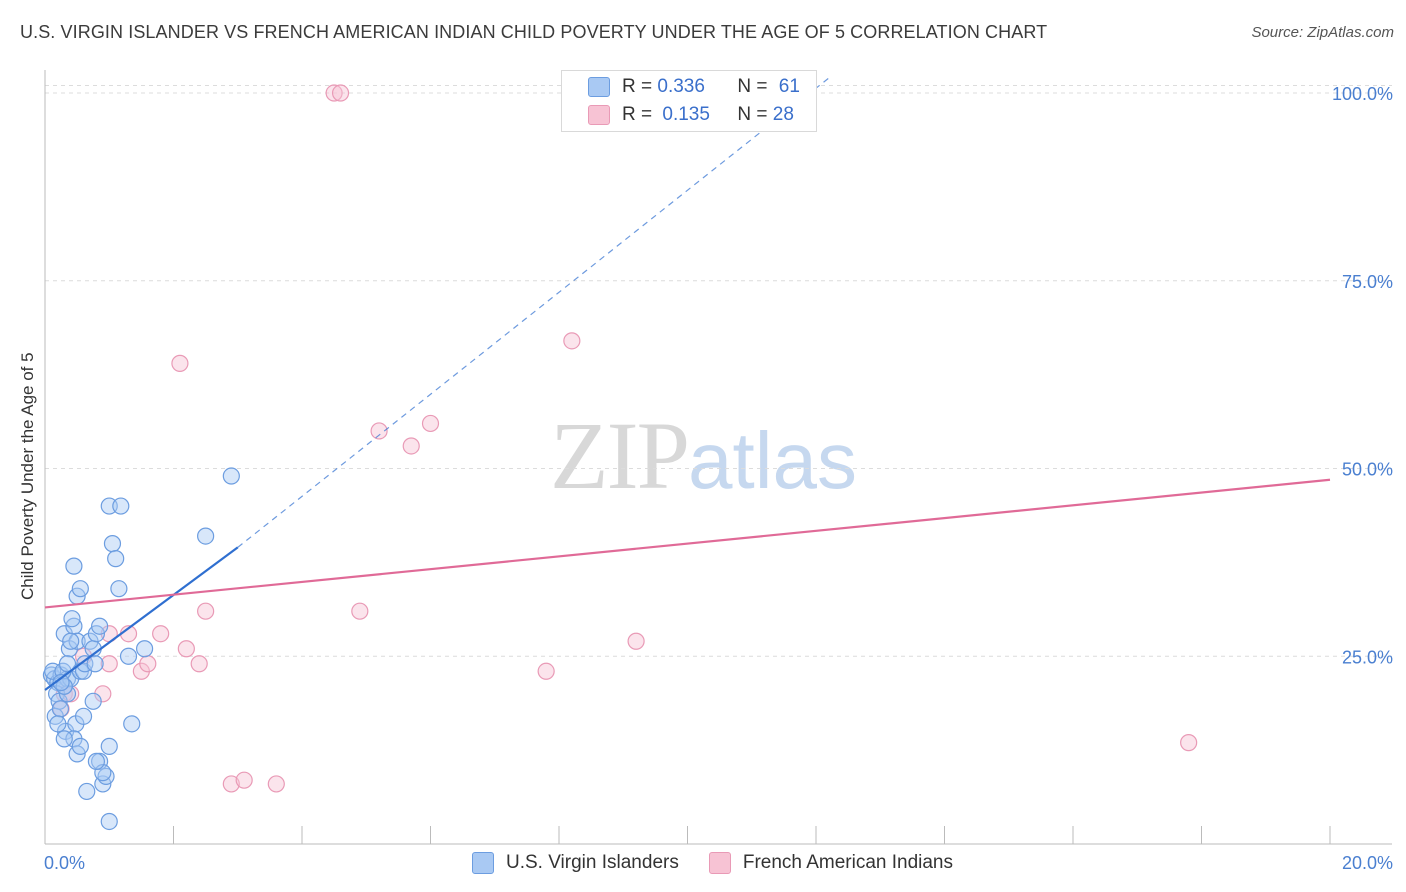 The height and width of the screenshot is (892, 1406). Describe the element at coordinates (1362, 94) in the screenshot. I see `y-tick-label: 100.0%` at that location.